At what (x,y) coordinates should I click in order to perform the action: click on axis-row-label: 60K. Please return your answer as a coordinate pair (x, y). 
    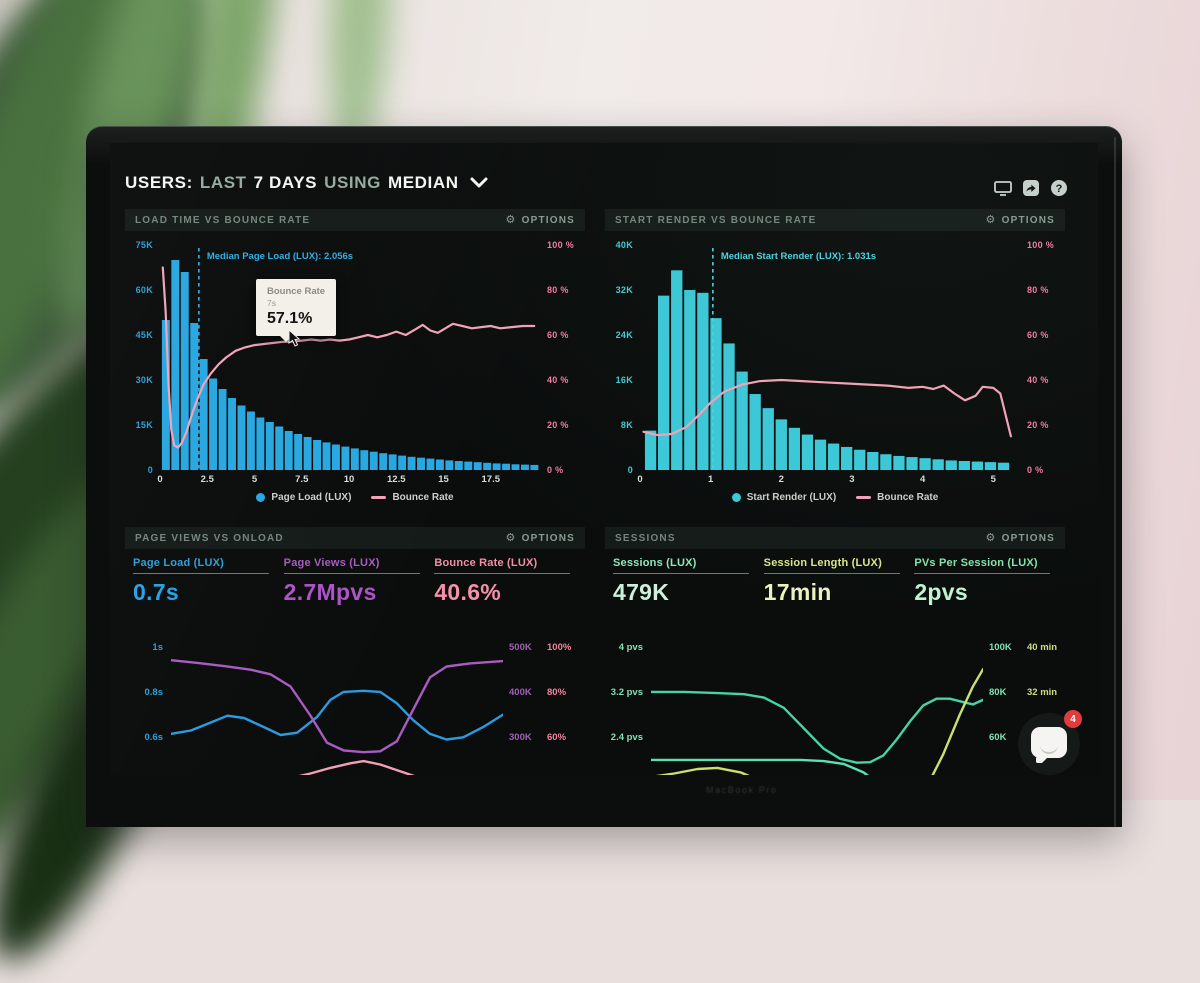
    Looking at the image, I should click on (998, 738).